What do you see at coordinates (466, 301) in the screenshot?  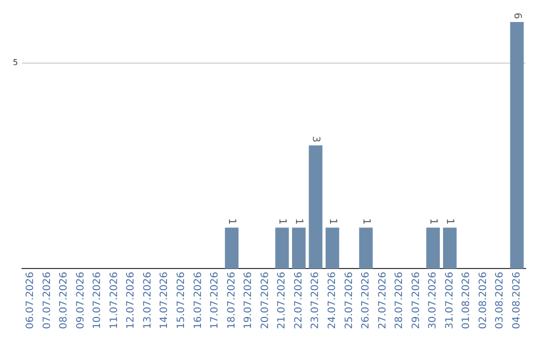 I see `x-tick-label: 01.08.2026` at bounding box center [466, 301].